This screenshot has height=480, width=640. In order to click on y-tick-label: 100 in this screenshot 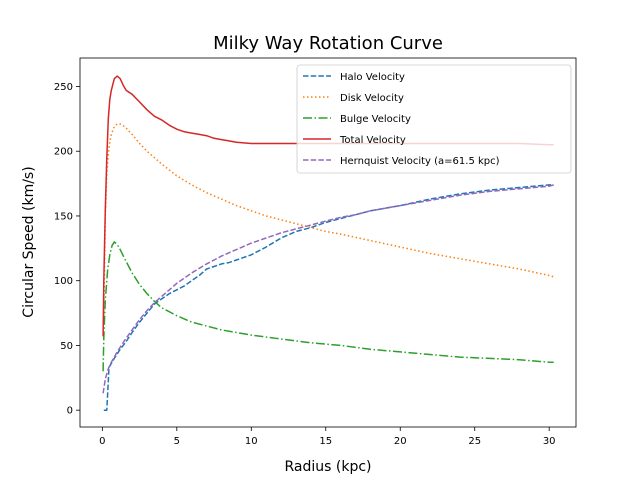, I will do `click(63, 281)`.